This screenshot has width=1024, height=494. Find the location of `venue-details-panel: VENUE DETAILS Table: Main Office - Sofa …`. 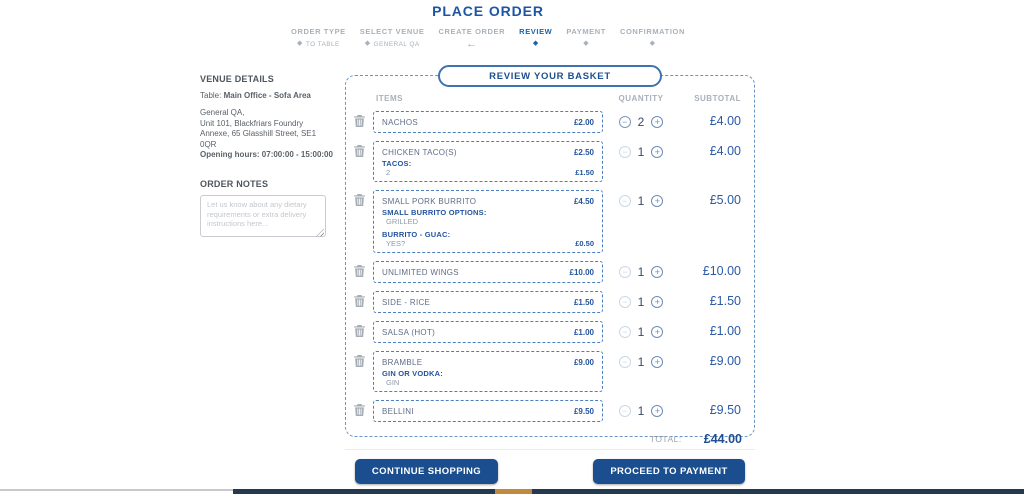

venue-details-panel: VENUE DETAILS Table: Main Office - Sofa … is located at coordinates (267, 157).